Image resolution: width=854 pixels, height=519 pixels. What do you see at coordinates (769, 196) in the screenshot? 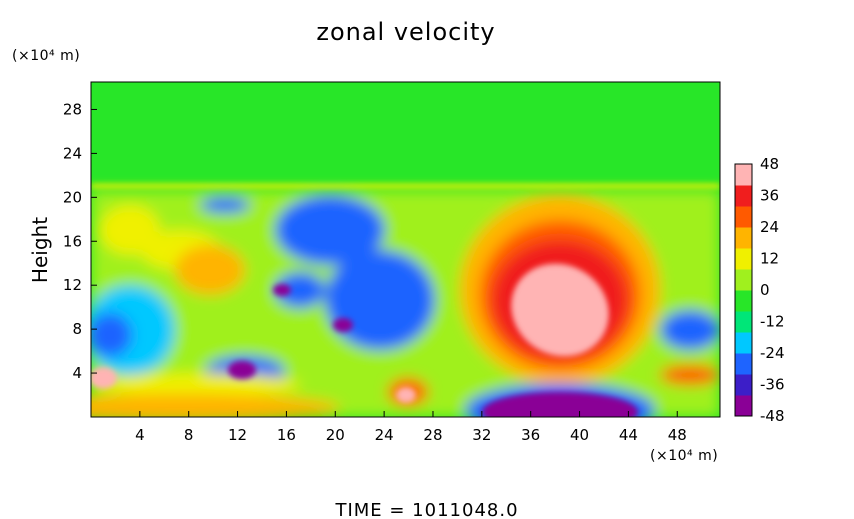
I see `colorbar-tick-label: 36` at bounding box center [769, 196].